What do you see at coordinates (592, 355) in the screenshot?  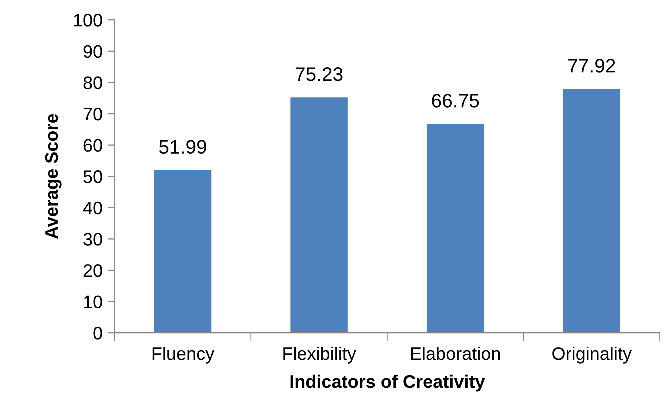 I see `x-tick-label: Originality` at bounding box center [592, 355].